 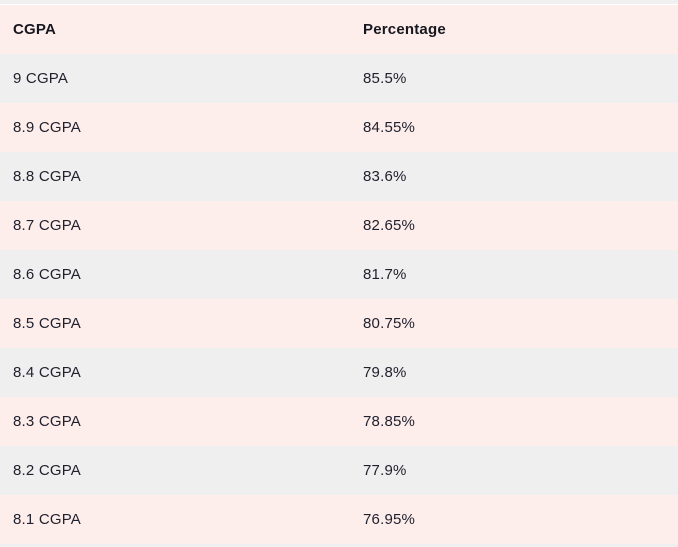 What do you see at coordinates (389, 323) in the screenshot?
I see `percentage-cell: 80.75%` at bounding box center [389, 323].